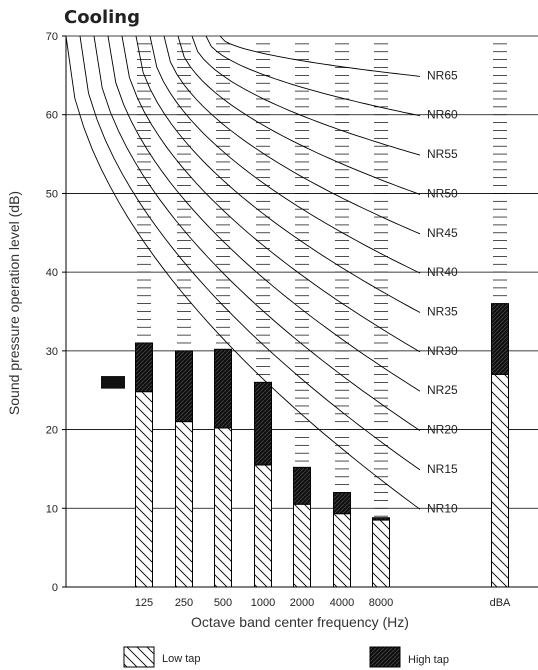 Image resolution: width=538 pixels, height=670 pixels. I want to click on marker-block, so click(113, 382).